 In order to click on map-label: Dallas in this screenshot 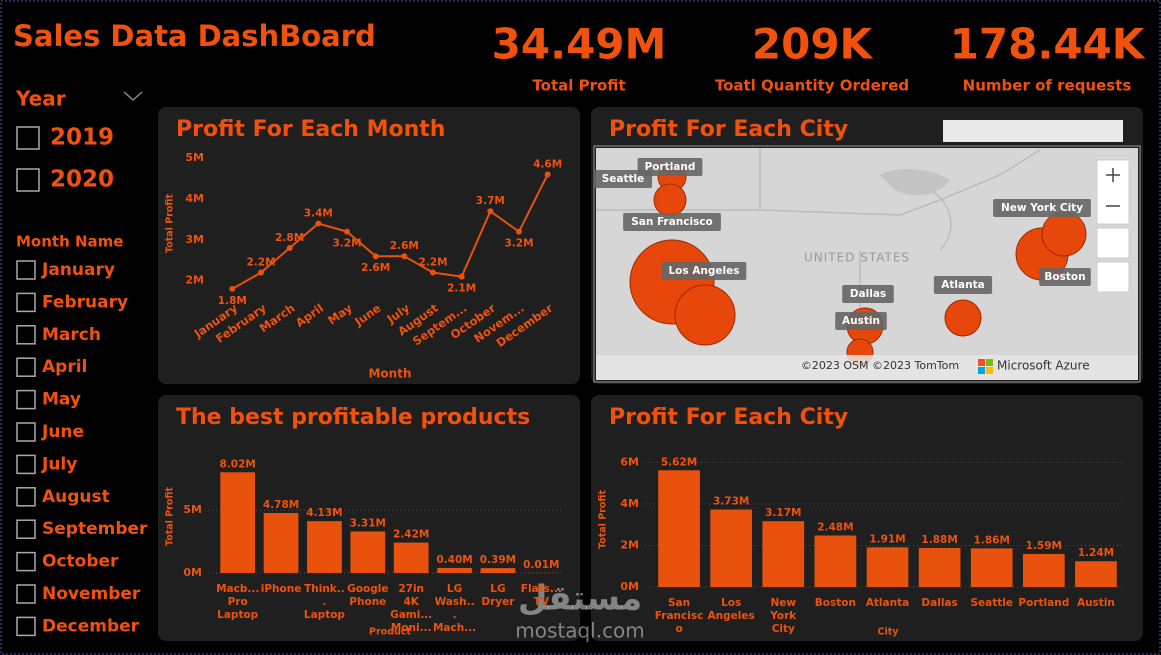, I will do `click(868, 294)`.